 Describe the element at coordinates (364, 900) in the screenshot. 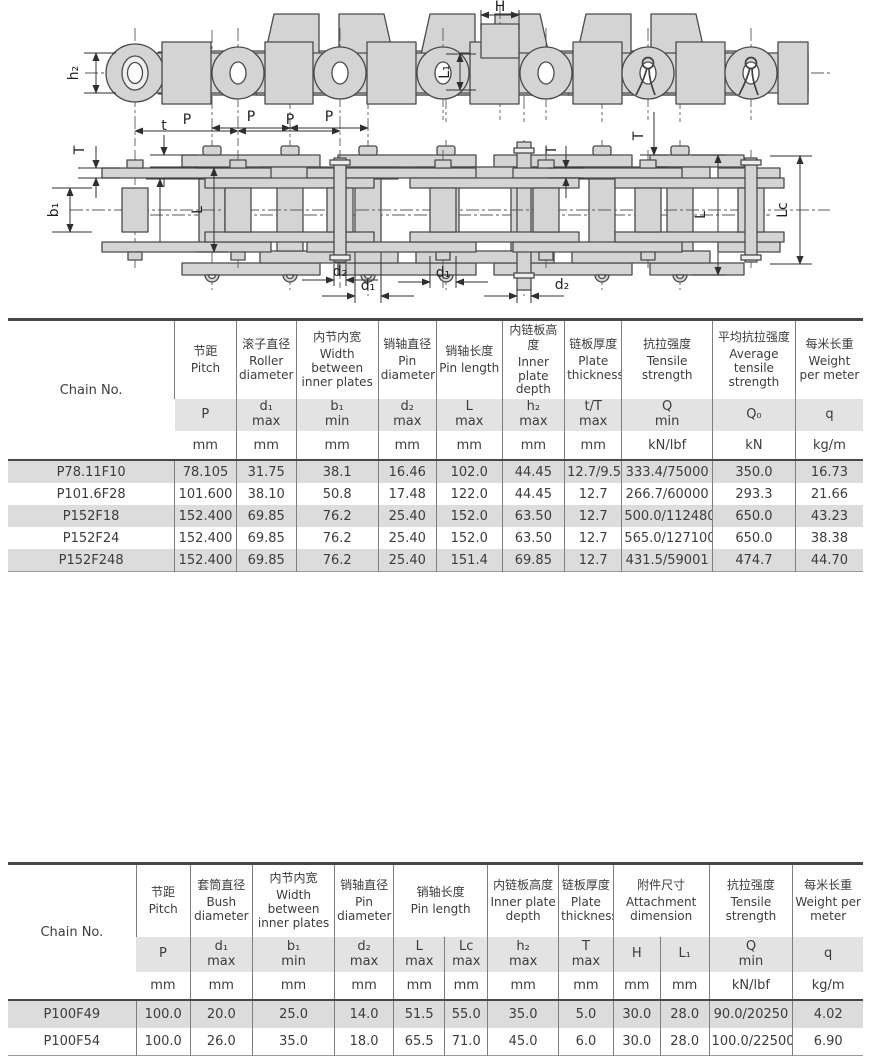

I see `table2-col-pin-diameter: 销轴直径 Pin diameter` at that location.